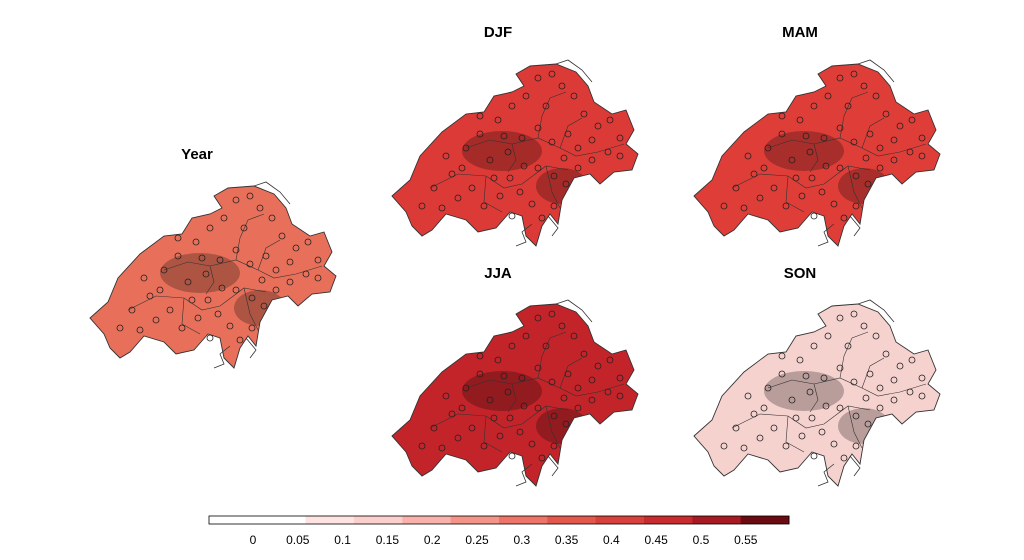 The height and width of the screenshot is (560, 1024). Describe the element at coordinates (477, 540) in the screenshot. I see `colorbar-tick-5: 0.25` at that location.